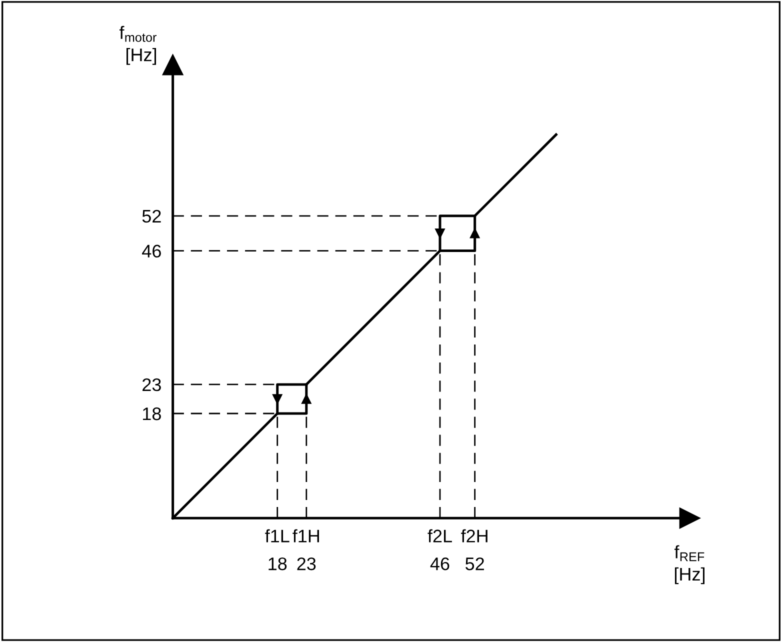 The image size is (782, 642). I want to click on x-tick-label: 18, so click(277, 563).